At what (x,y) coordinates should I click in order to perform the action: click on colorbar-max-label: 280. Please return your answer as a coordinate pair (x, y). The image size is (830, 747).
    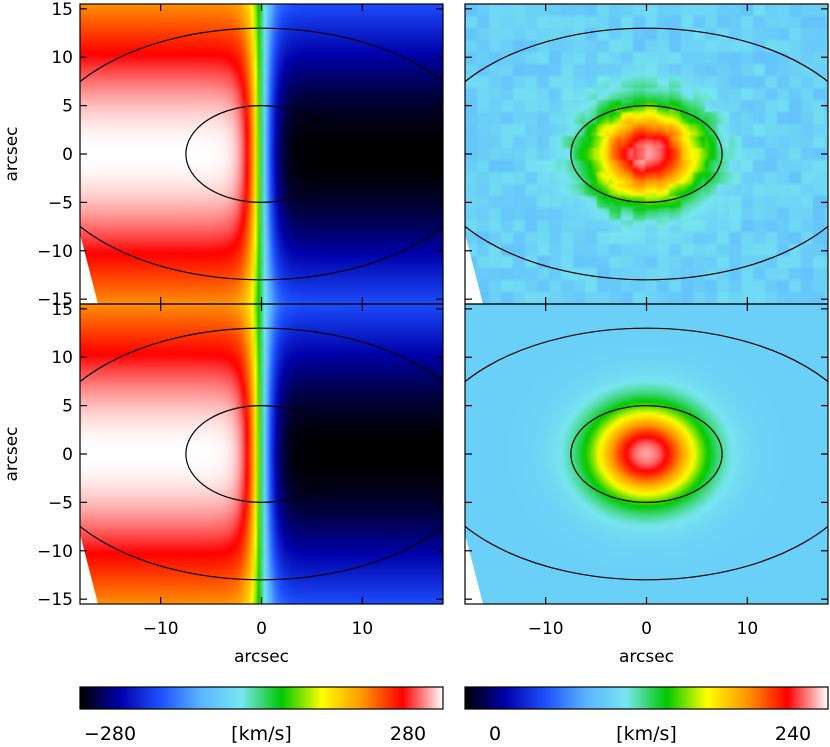
    Looking at the image, I should click on (408, 734).